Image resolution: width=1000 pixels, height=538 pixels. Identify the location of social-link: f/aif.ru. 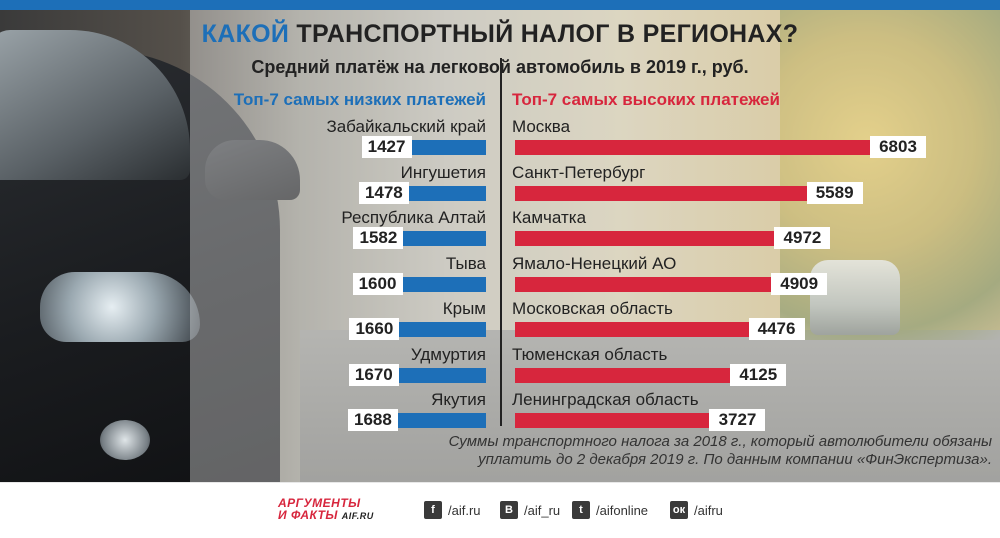
(452, 510).